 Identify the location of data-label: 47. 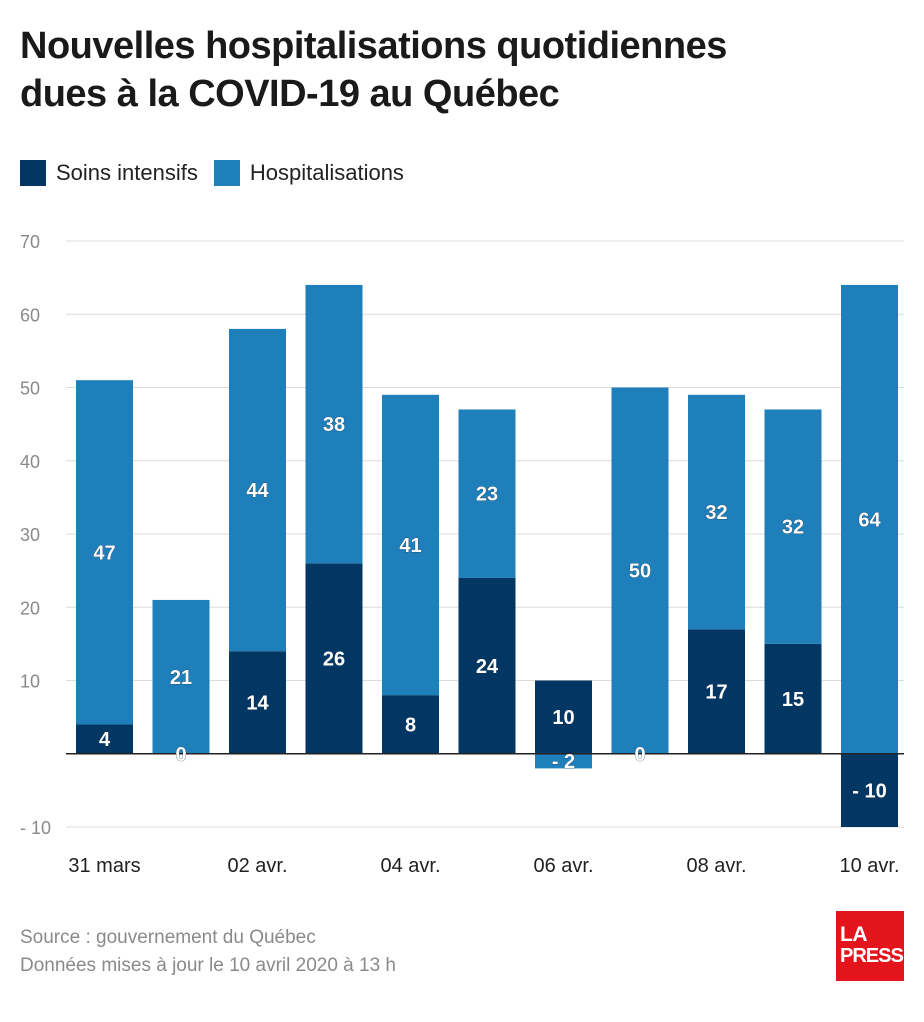
(104, 553).